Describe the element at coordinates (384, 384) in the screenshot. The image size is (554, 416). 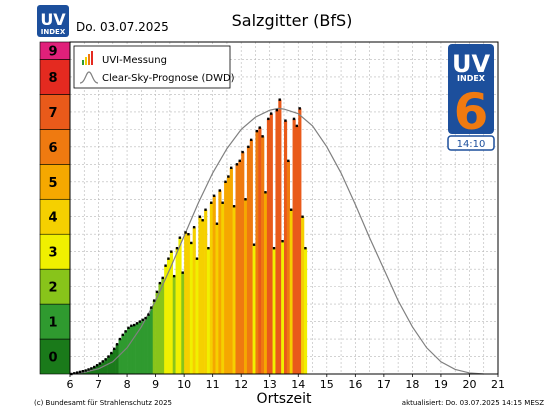
I see `x-tick-label: 17` at that location.